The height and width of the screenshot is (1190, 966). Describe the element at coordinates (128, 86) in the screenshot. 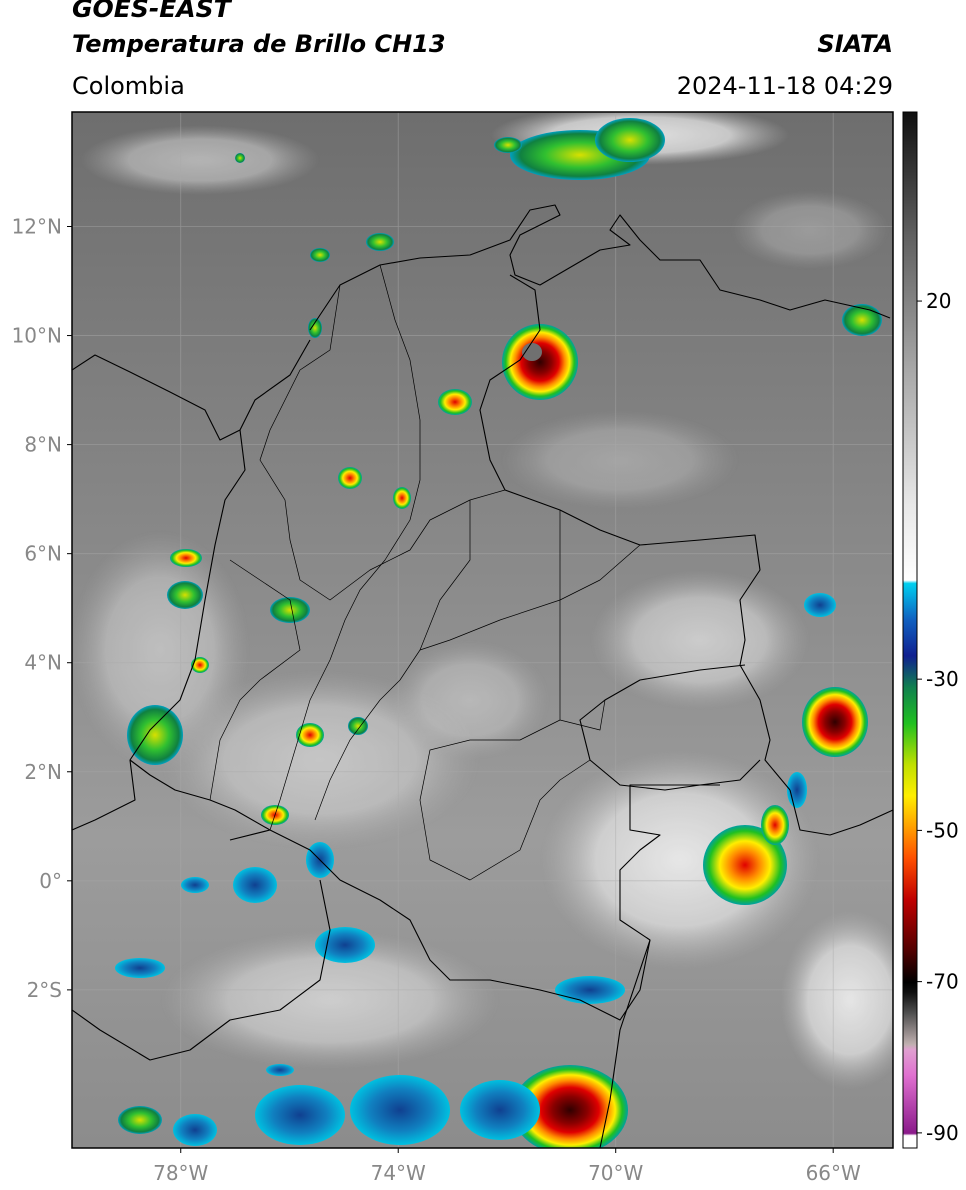

I see `region-label: Colombia` at that location.